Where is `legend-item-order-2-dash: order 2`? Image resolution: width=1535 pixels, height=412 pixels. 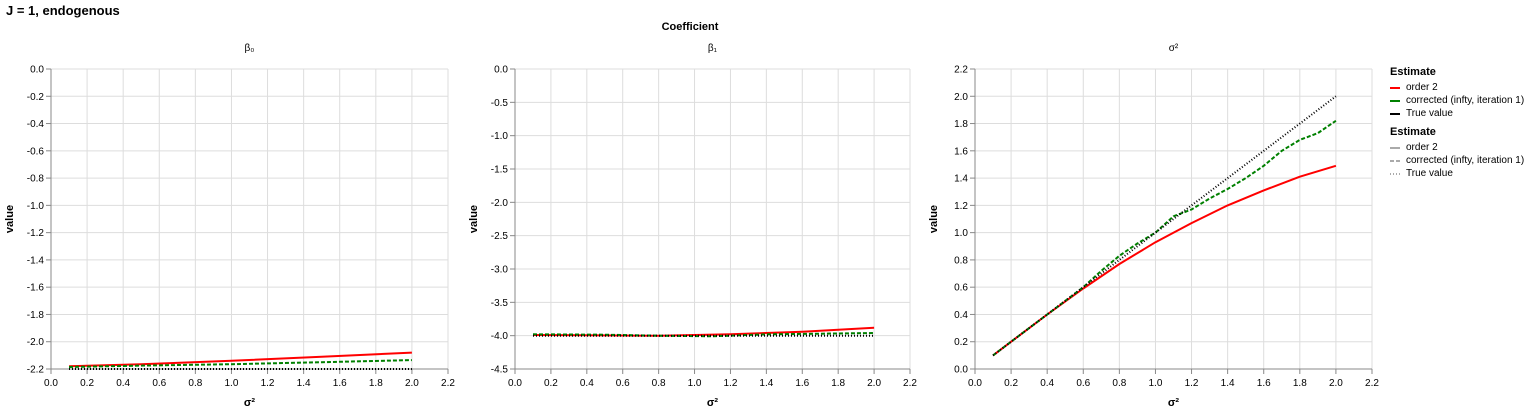 legend-item-order-2-dash: order 2 is located at coordinates (1457, 147).